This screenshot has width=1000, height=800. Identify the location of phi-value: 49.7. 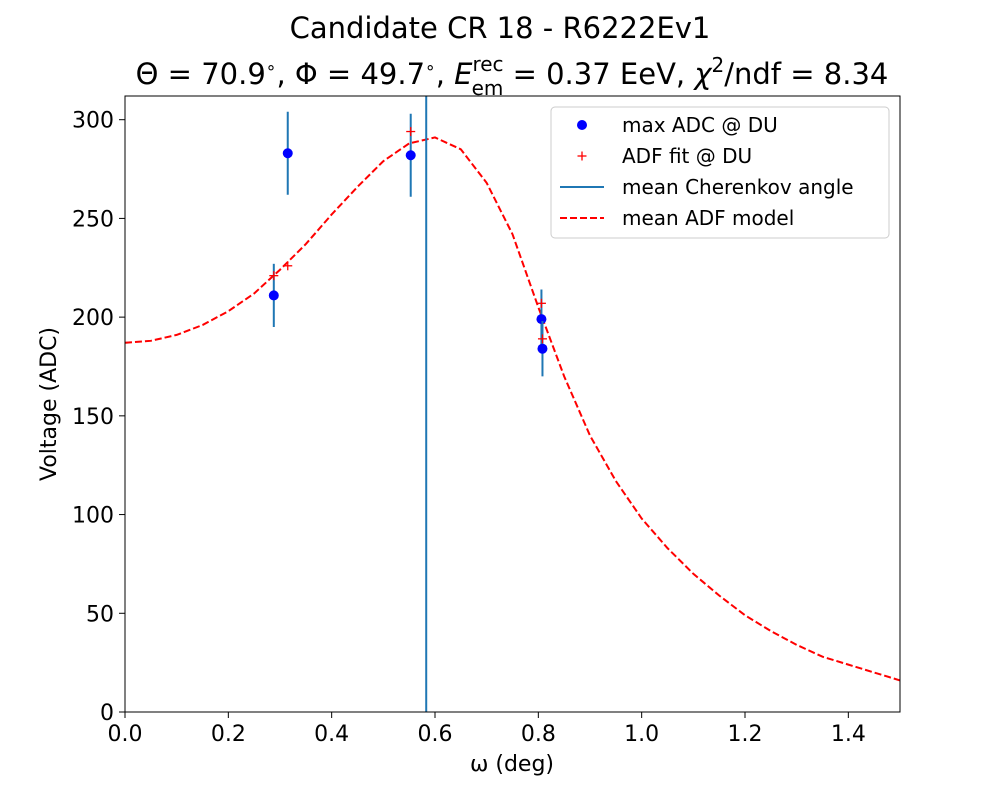
(392, 74).